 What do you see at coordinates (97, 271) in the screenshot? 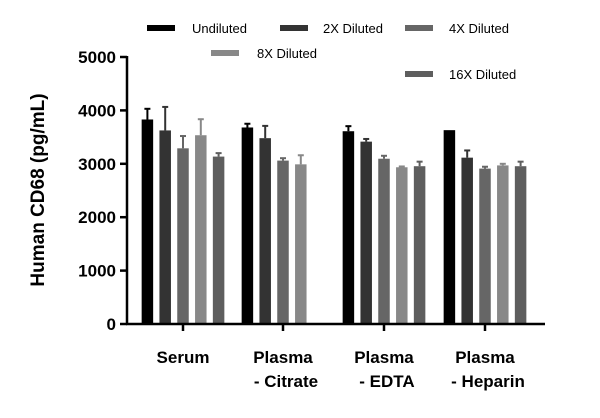
I see `y-tick-label: 1000` at bounding box center [97, 271].